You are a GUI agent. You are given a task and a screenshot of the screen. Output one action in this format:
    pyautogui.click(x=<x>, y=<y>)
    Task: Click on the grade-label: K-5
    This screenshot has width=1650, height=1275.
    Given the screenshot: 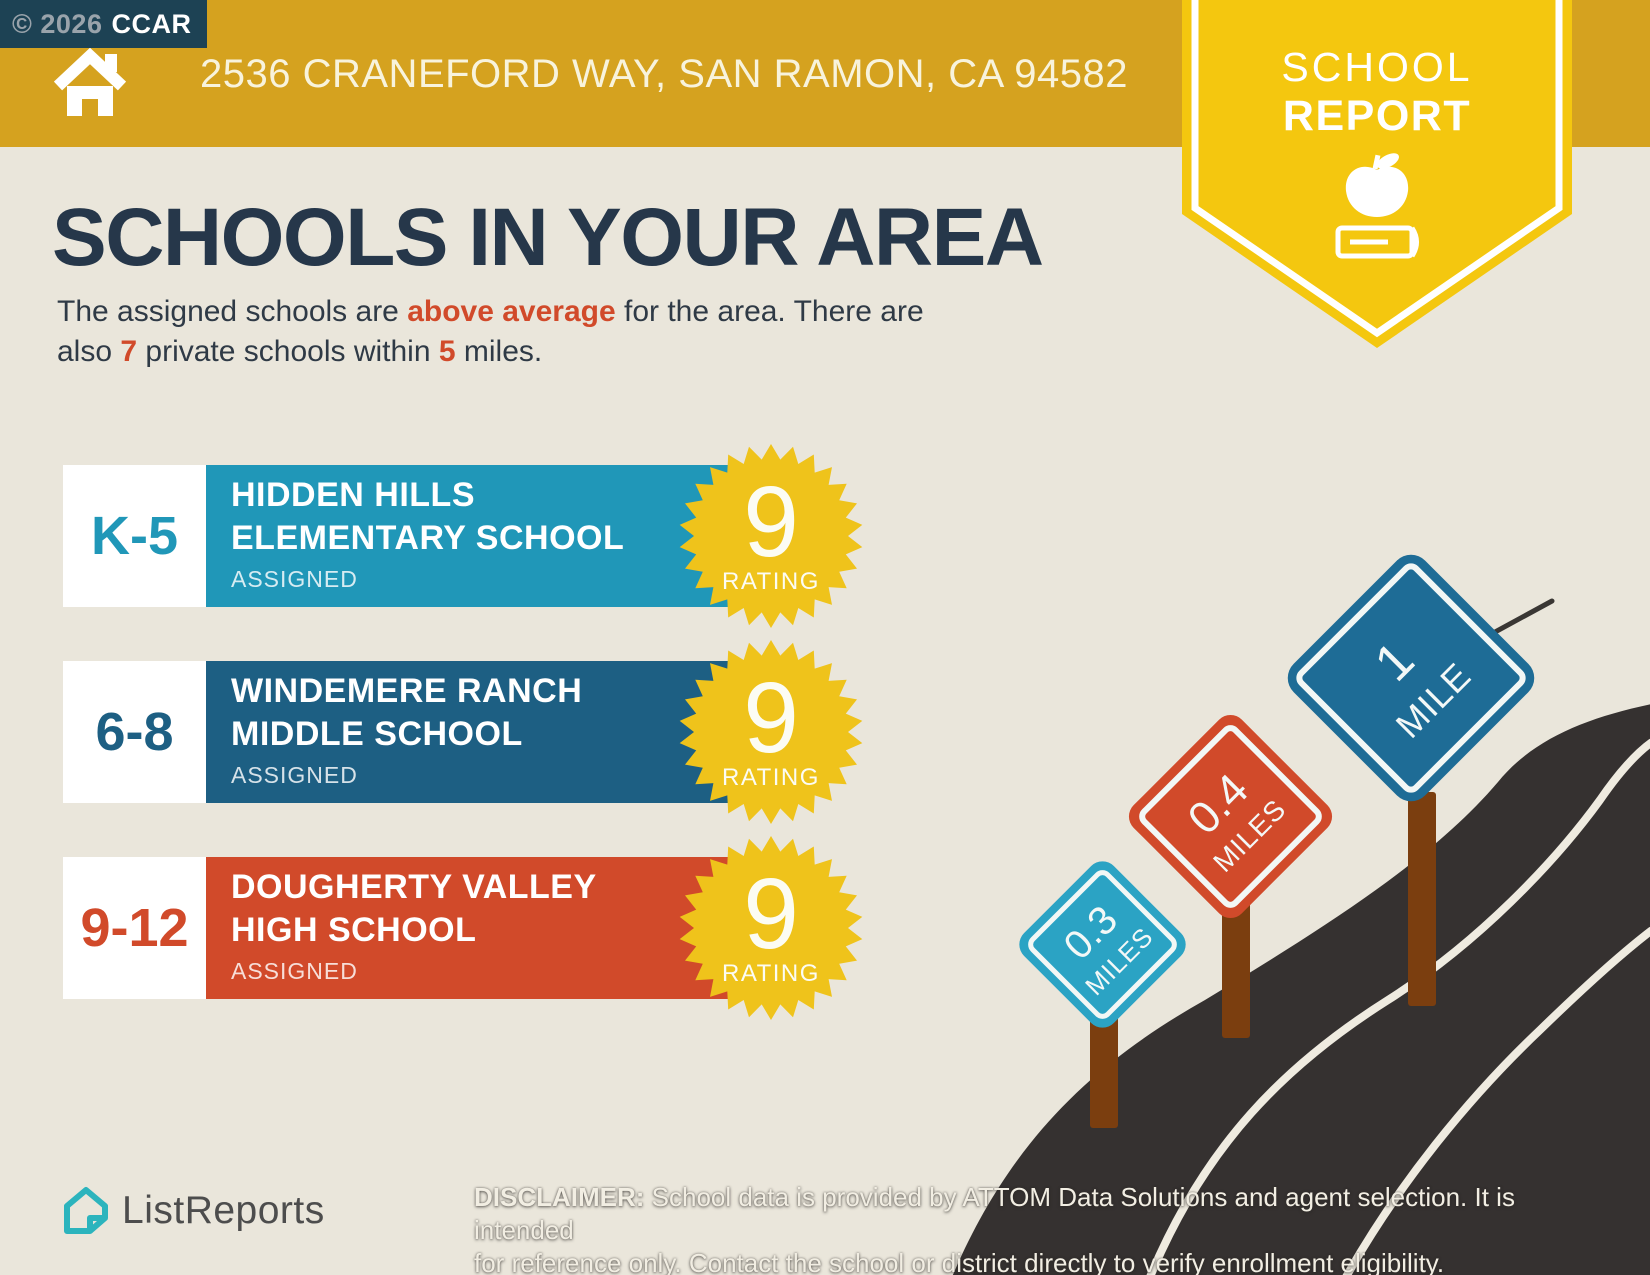 What is the action you would take?
    pyautogui.click(x=134, y=536)
    